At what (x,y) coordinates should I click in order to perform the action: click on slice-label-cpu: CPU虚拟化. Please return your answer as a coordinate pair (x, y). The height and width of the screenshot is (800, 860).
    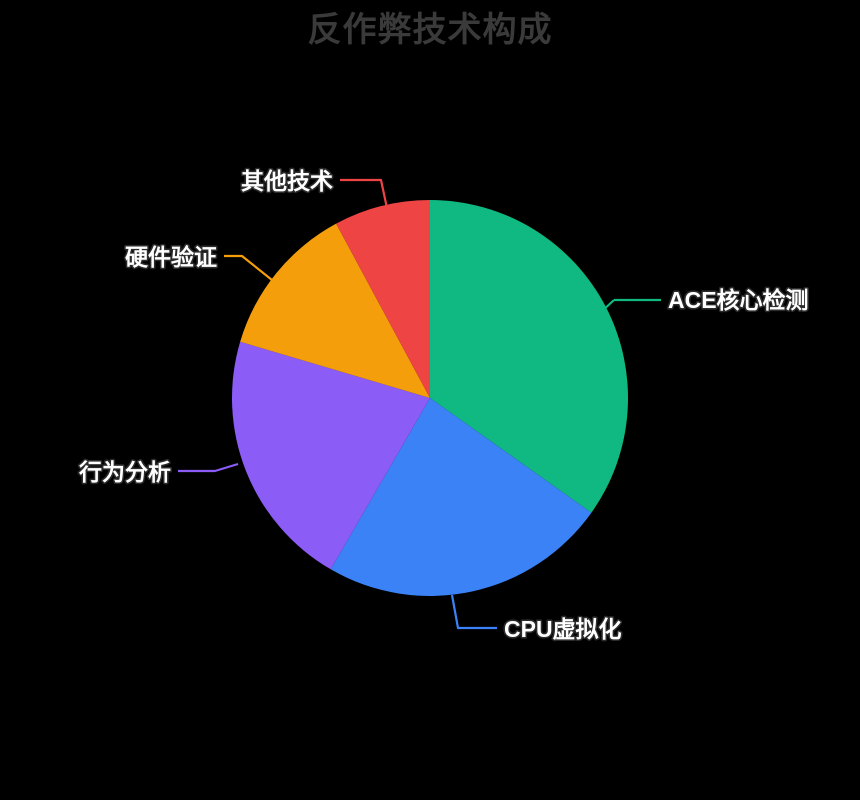
    Looking at the image, I should click on (563, 629).